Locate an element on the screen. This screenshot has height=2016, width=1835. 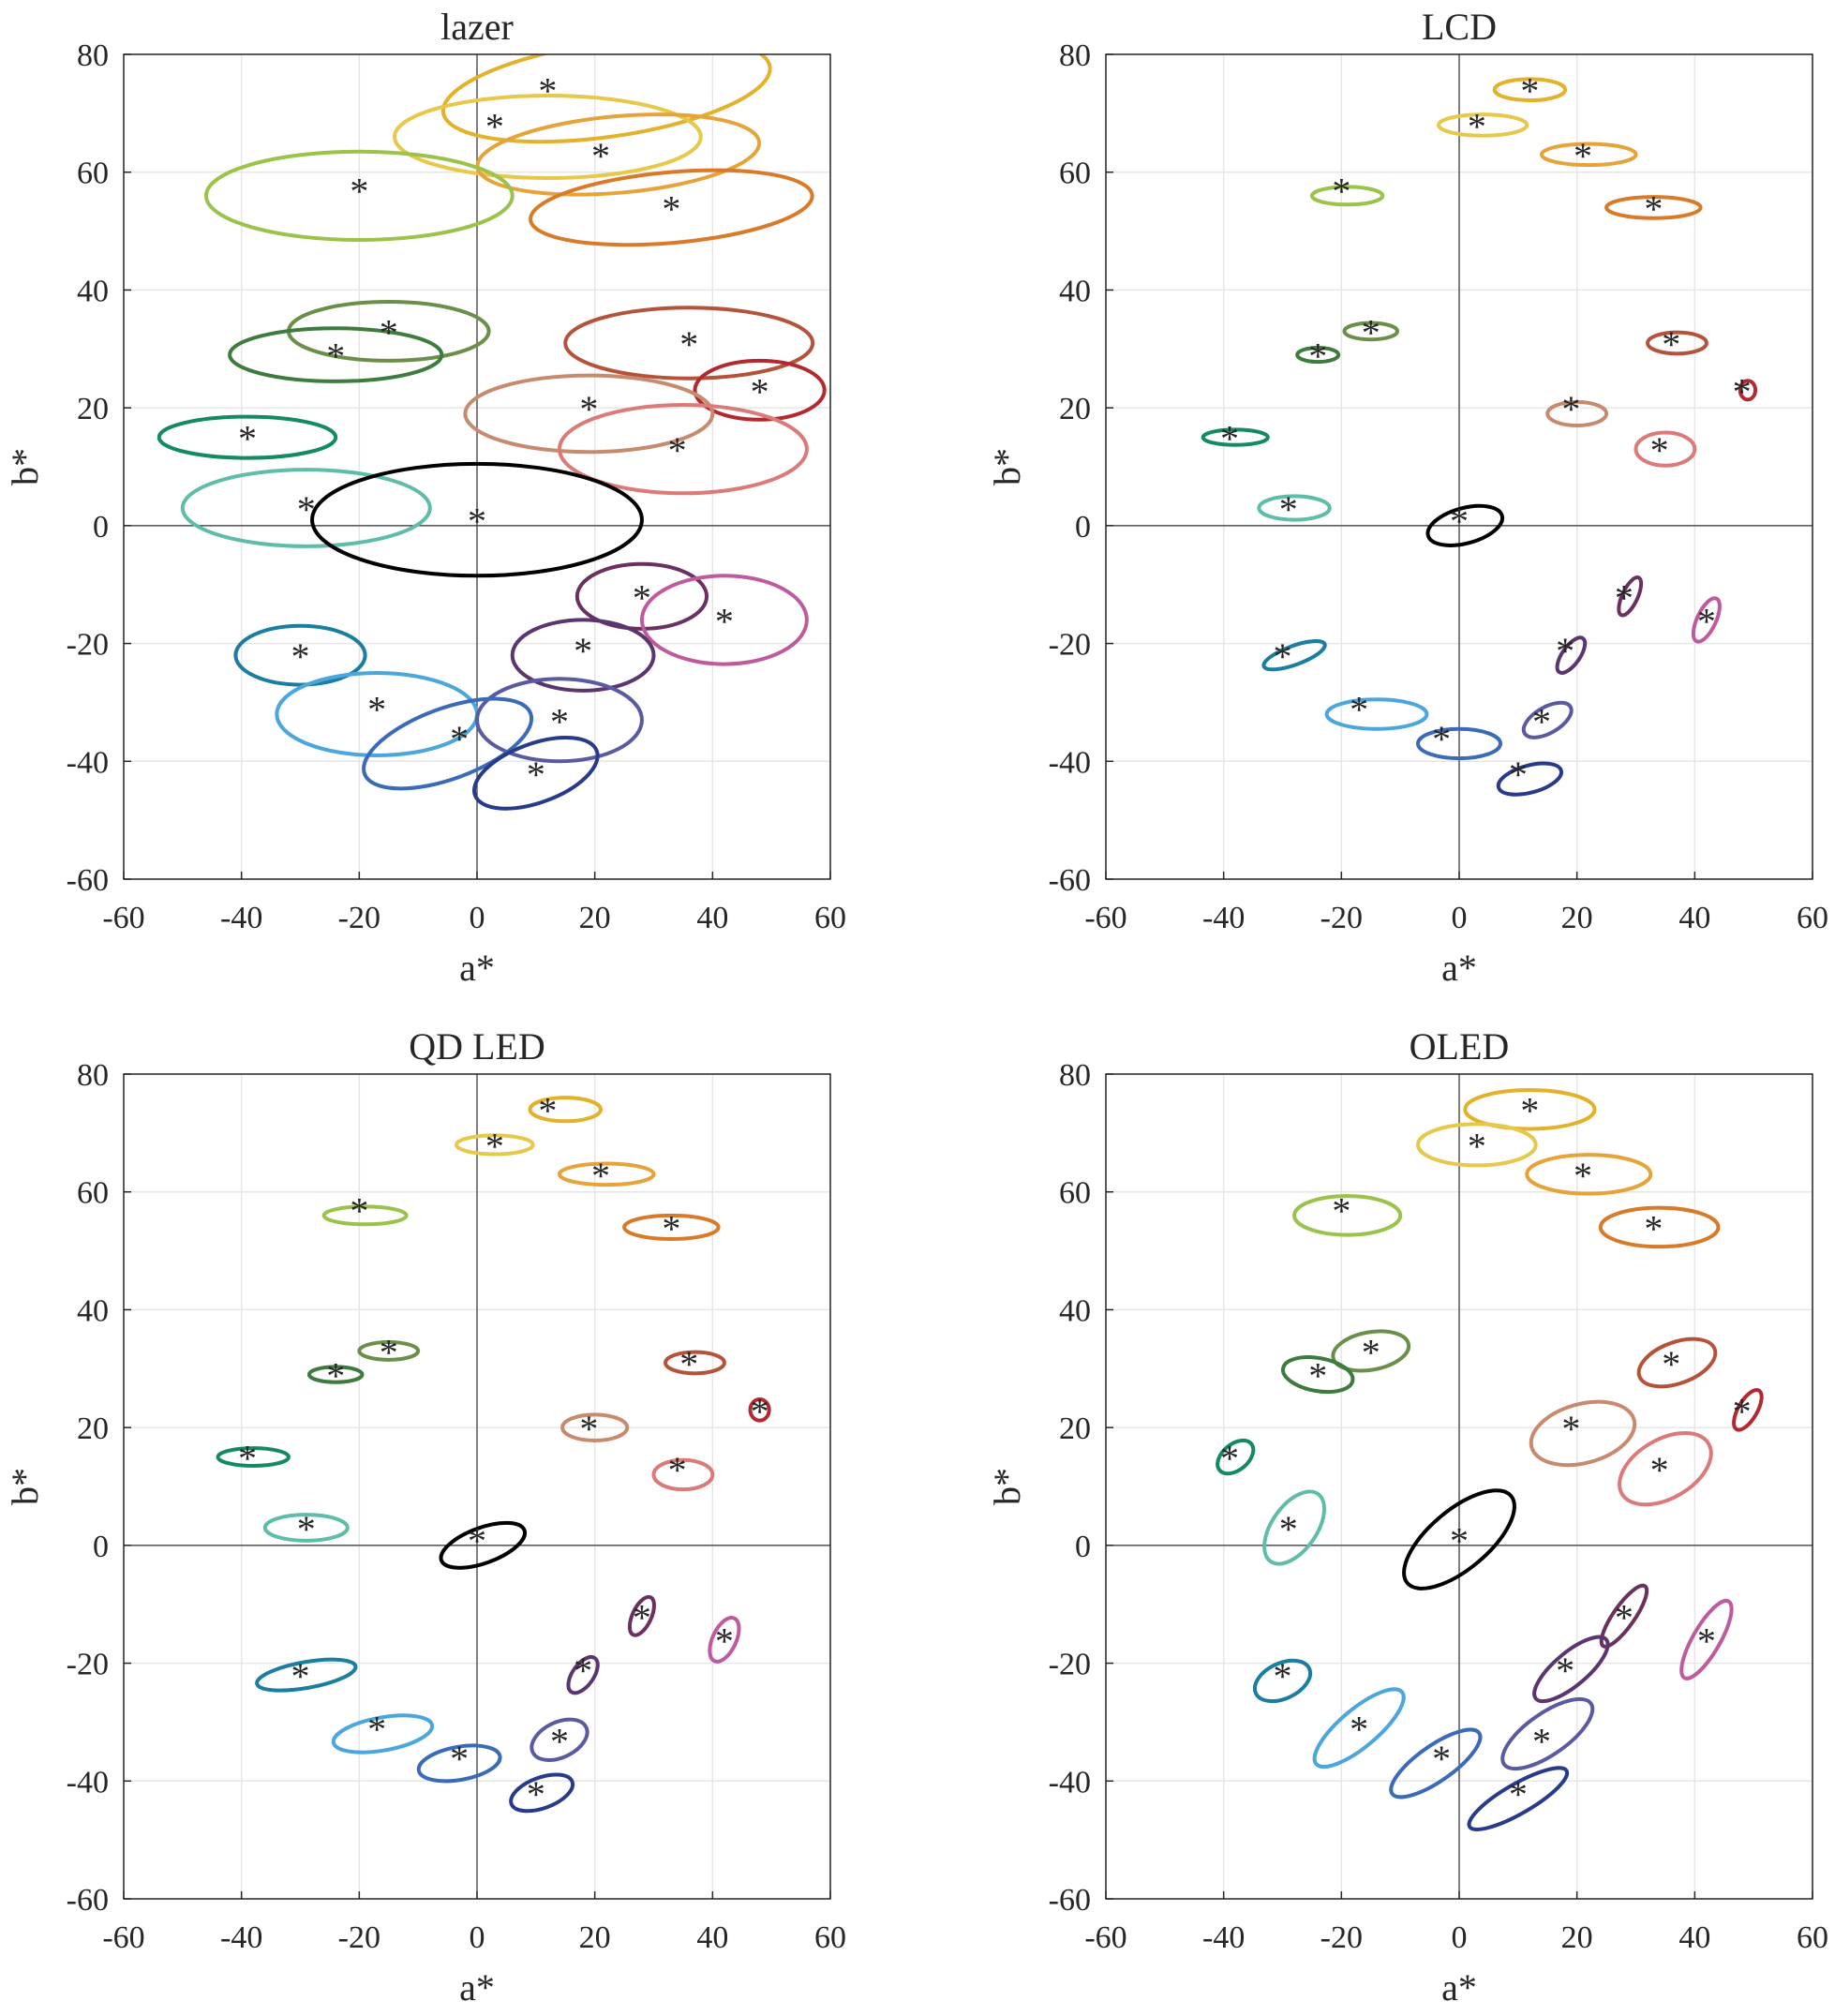
chart-title: lazer is located at coordinates (477, 27).